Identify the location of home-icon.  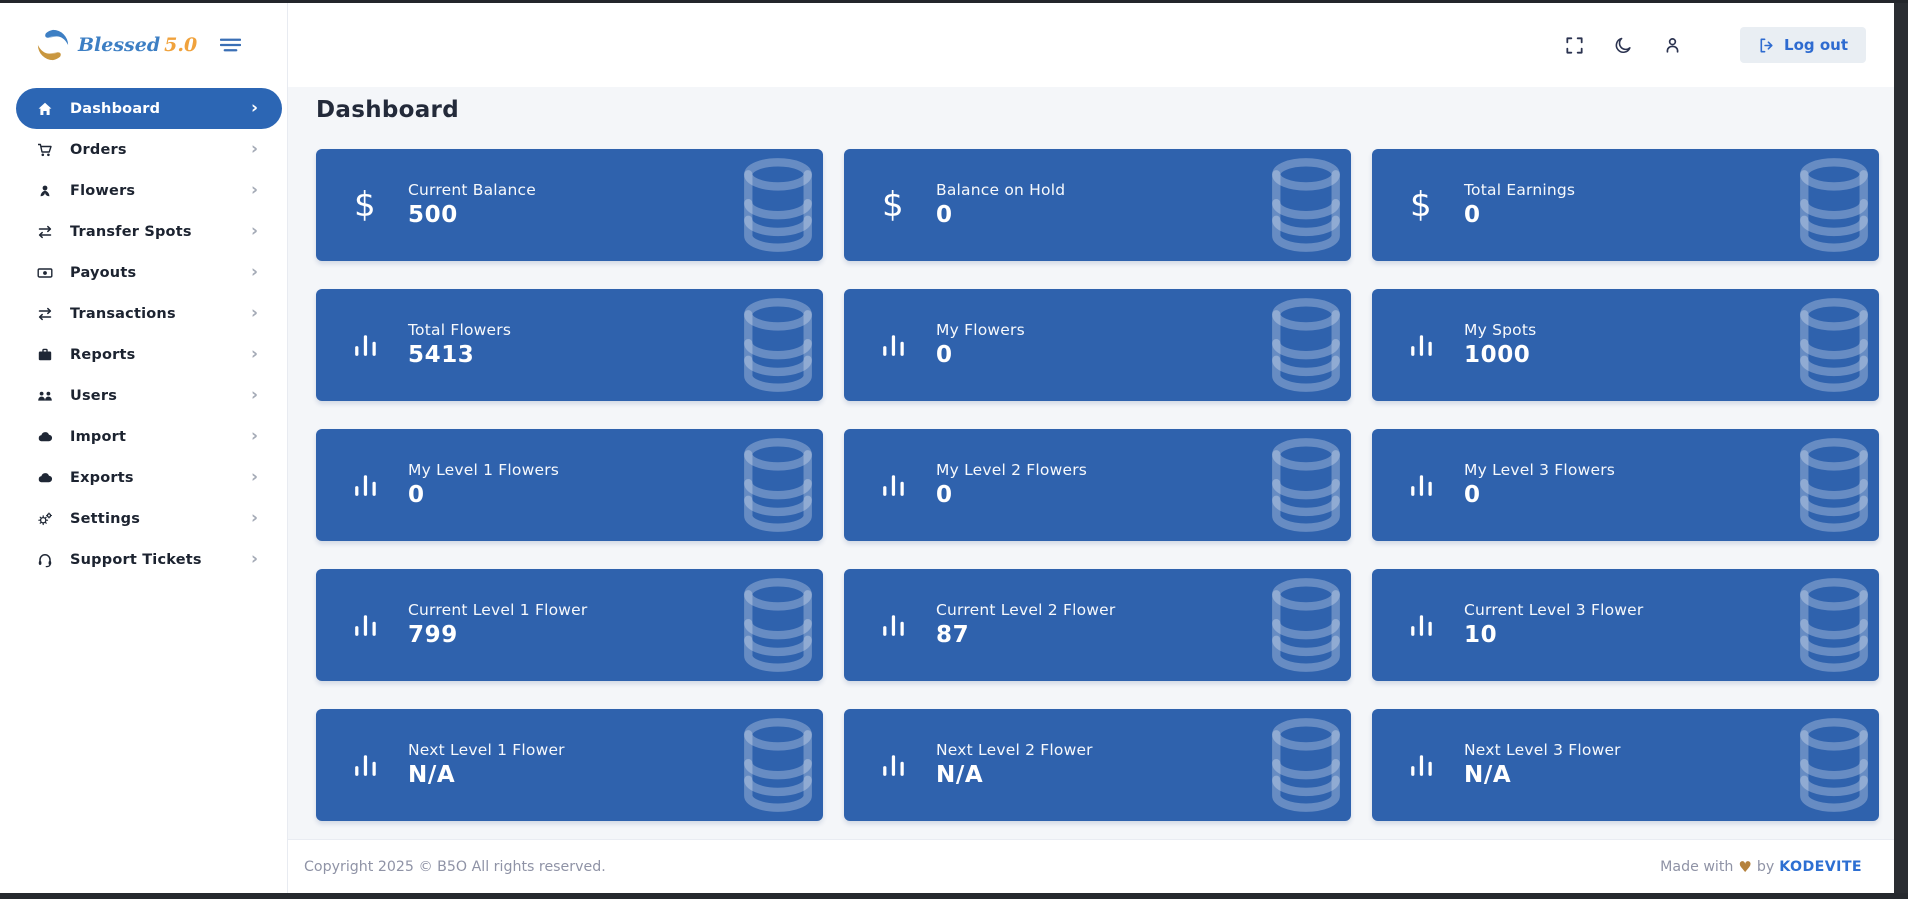
(44, 109).